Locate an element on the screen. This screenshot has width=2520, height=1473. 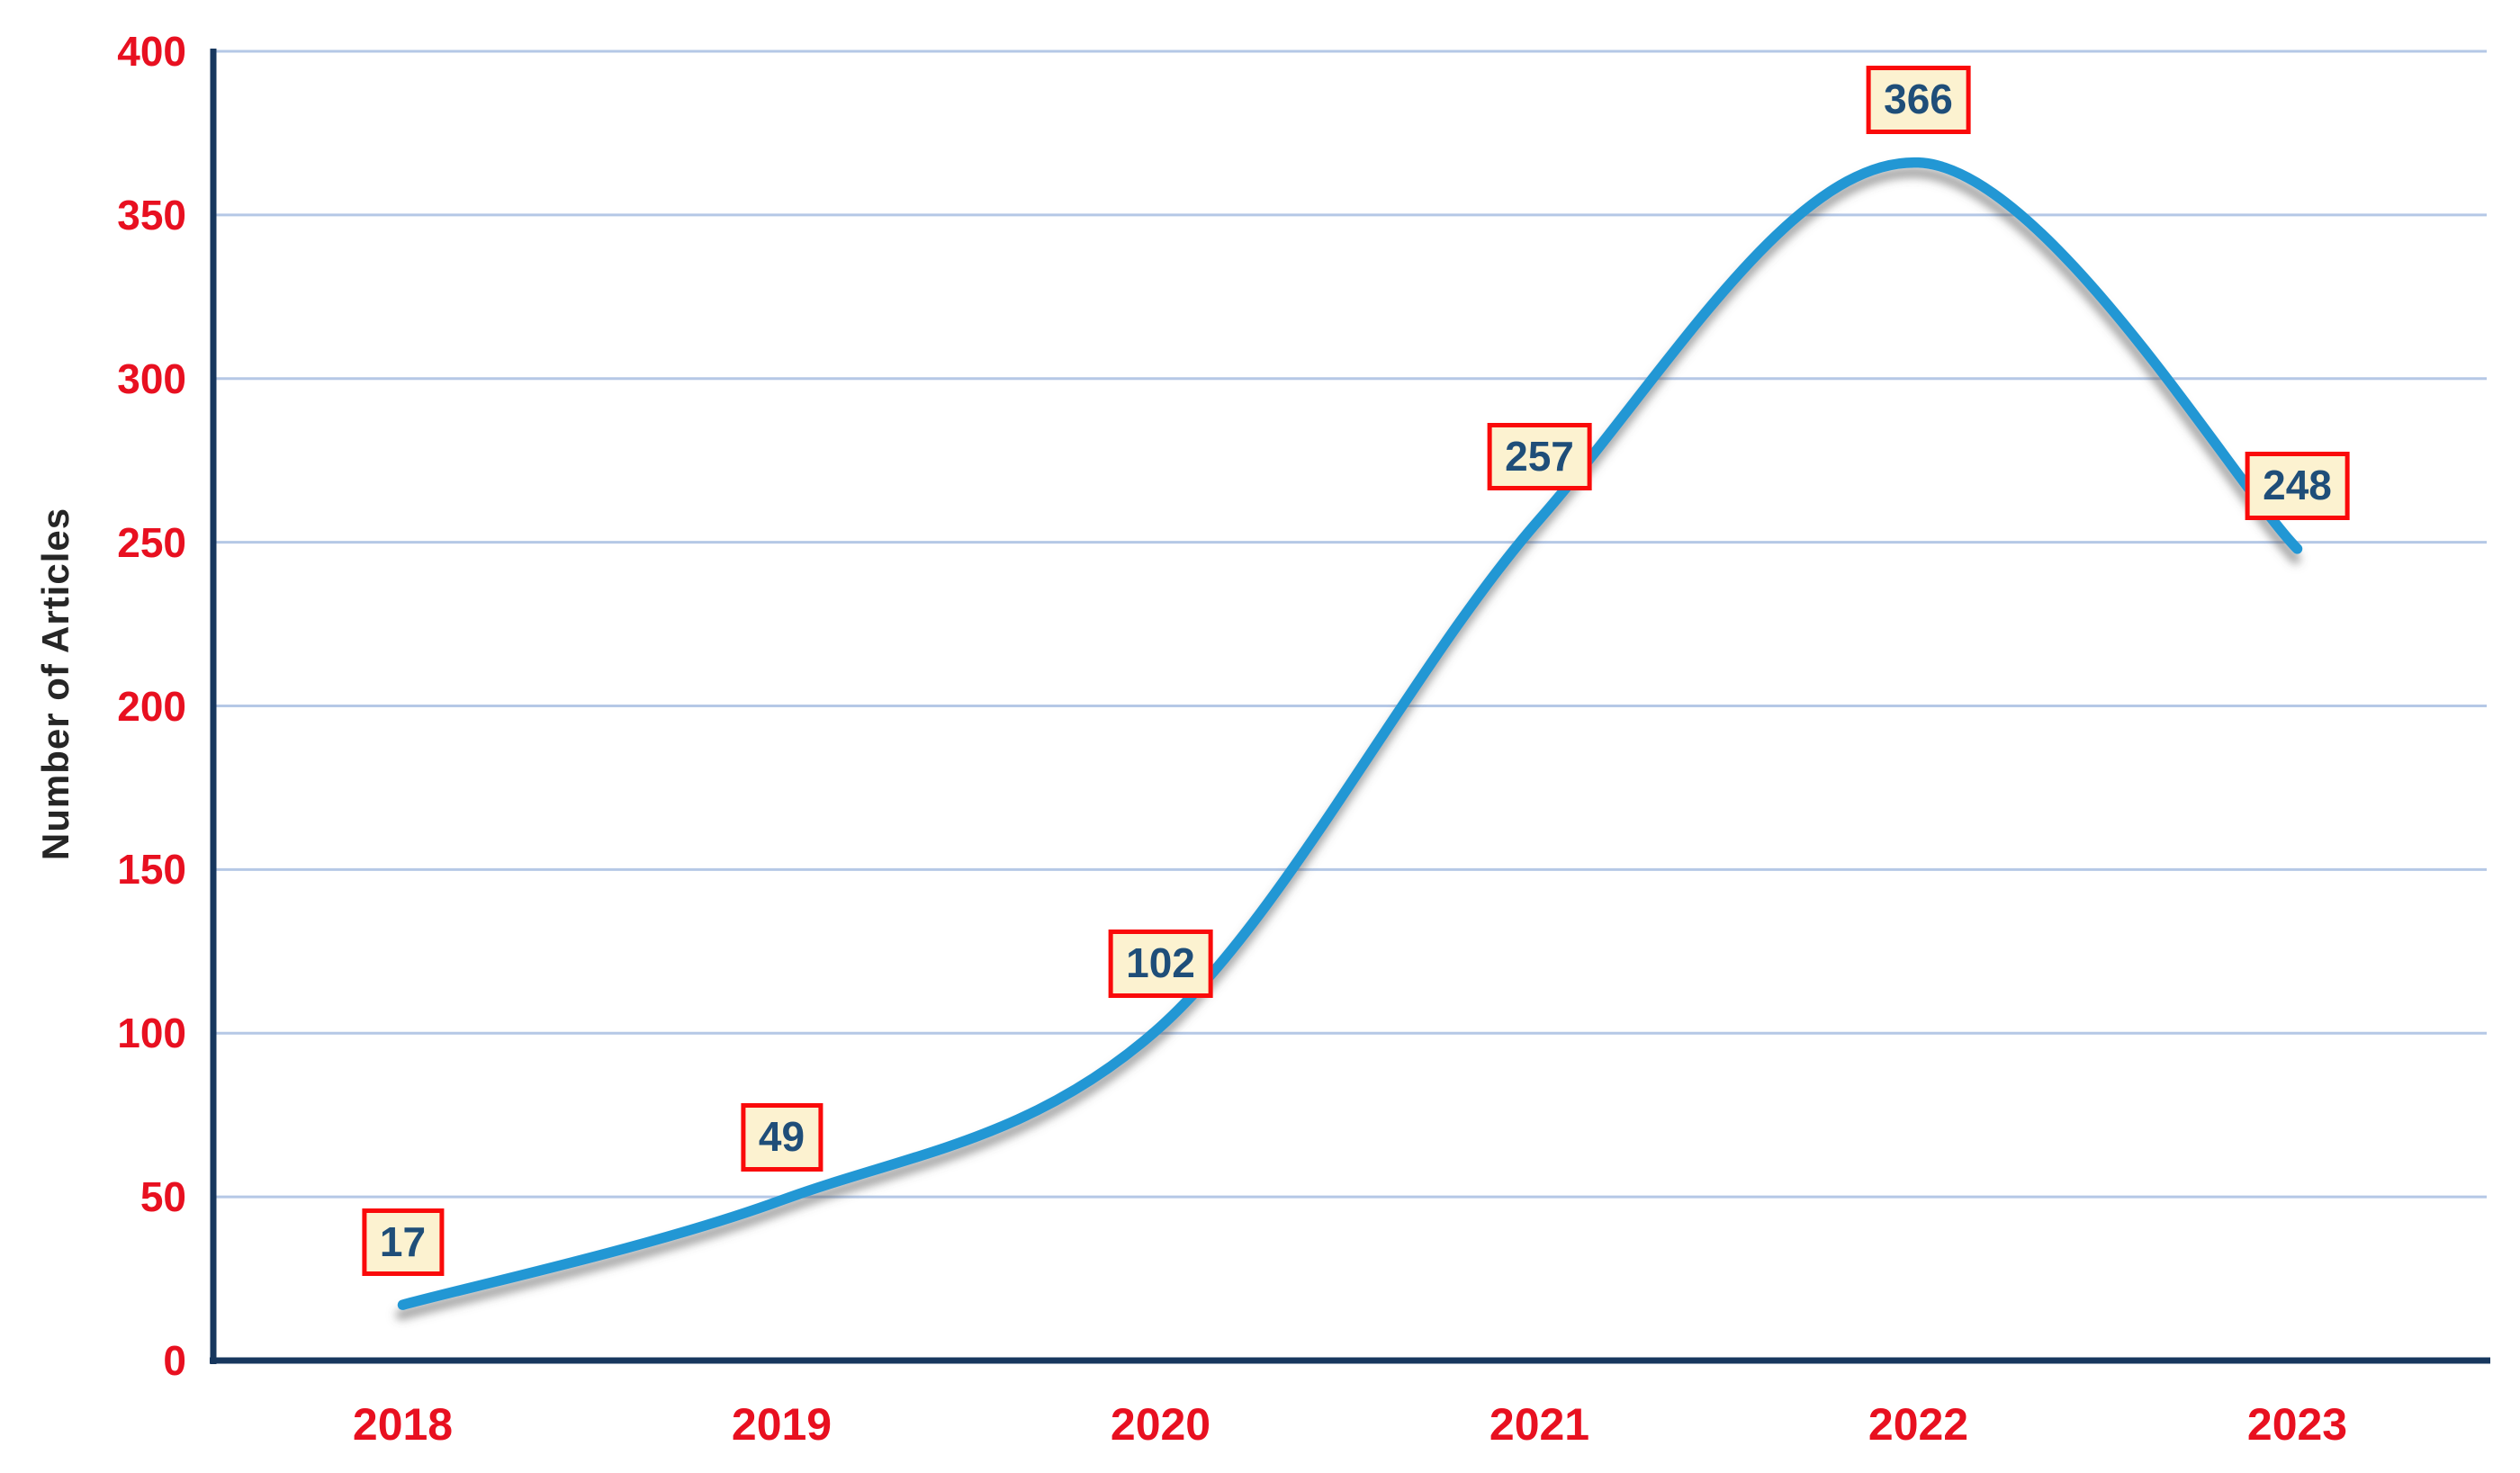
y-tick-label: 100 is located at coordinates (151, 1033).